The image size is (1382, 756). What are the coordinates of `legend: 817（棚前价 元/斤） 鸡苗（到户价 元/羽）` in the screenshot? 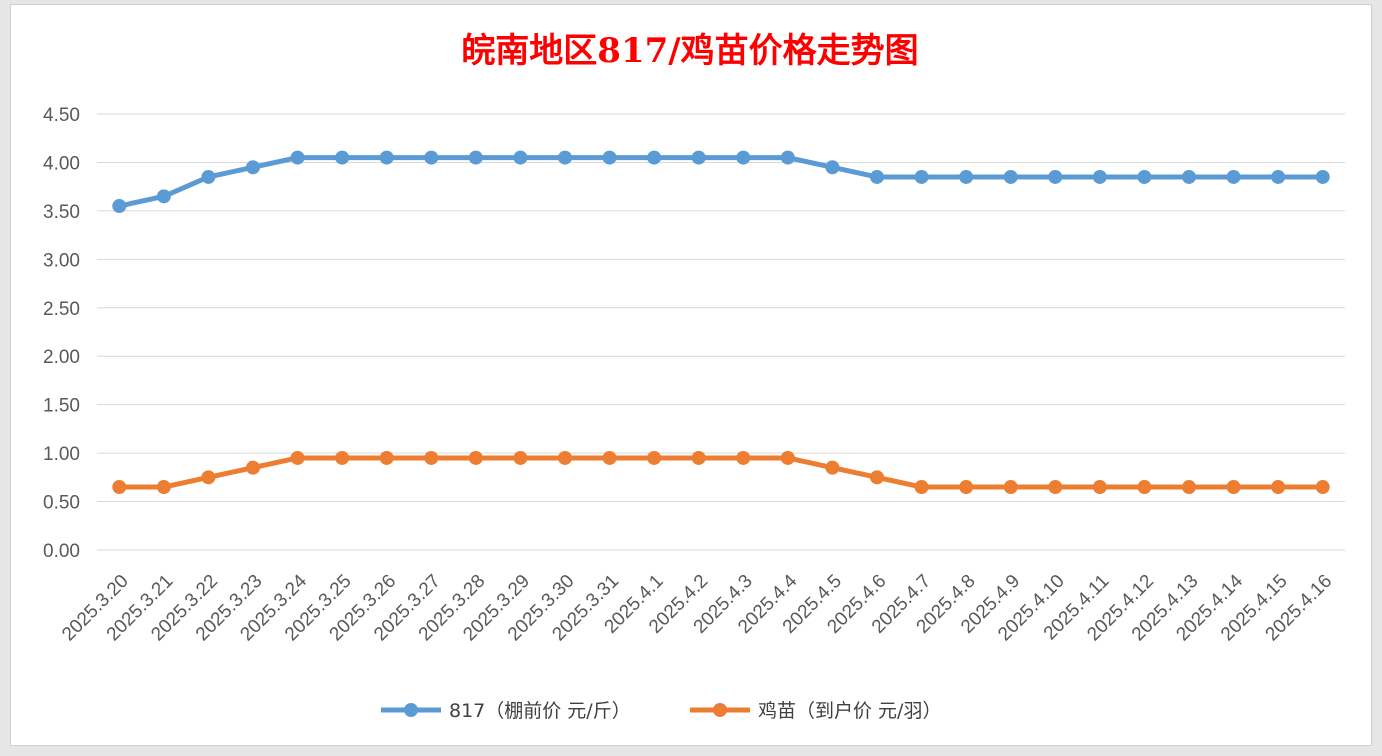 It's located at (661, 711).